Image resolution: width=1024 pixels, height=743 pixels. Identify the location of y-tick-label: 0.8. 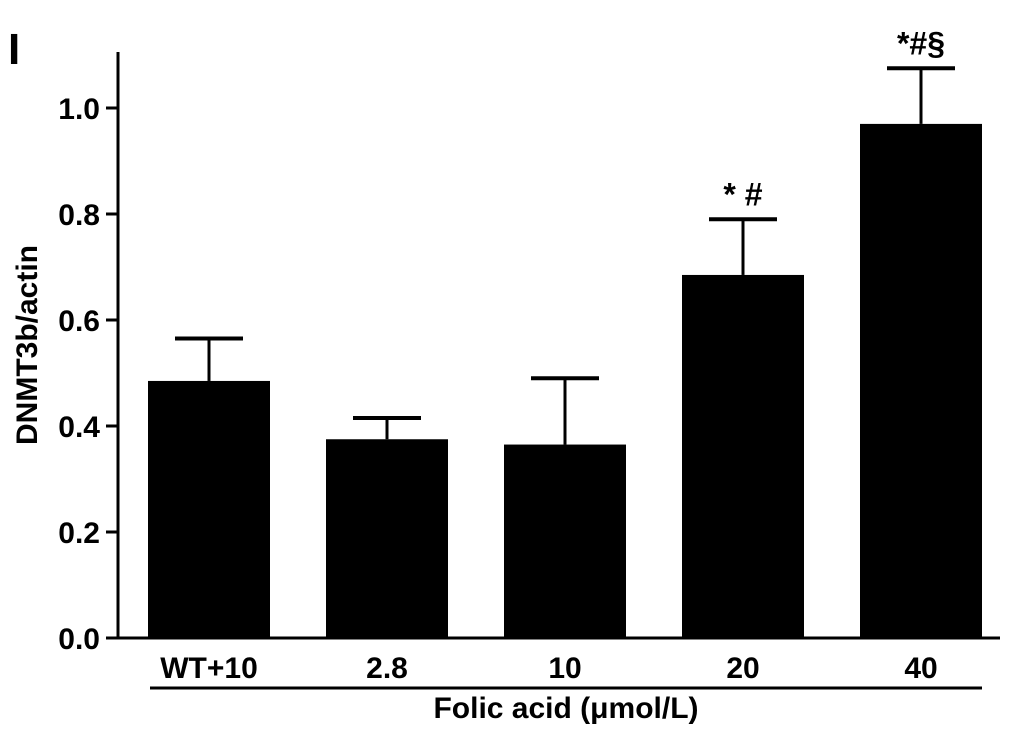
(79, 215).